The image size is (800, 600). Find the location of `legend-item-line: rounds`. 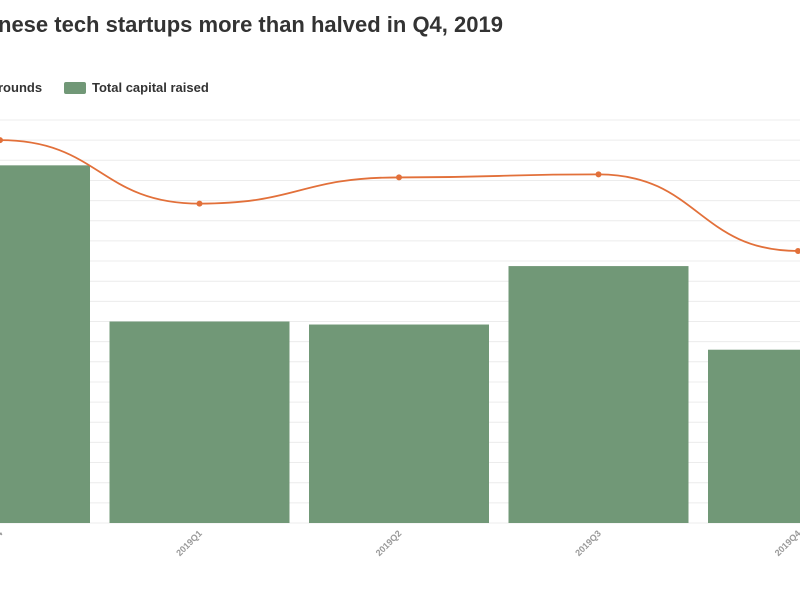

legend-item-line: rounds is located at coordinates (21, 87).